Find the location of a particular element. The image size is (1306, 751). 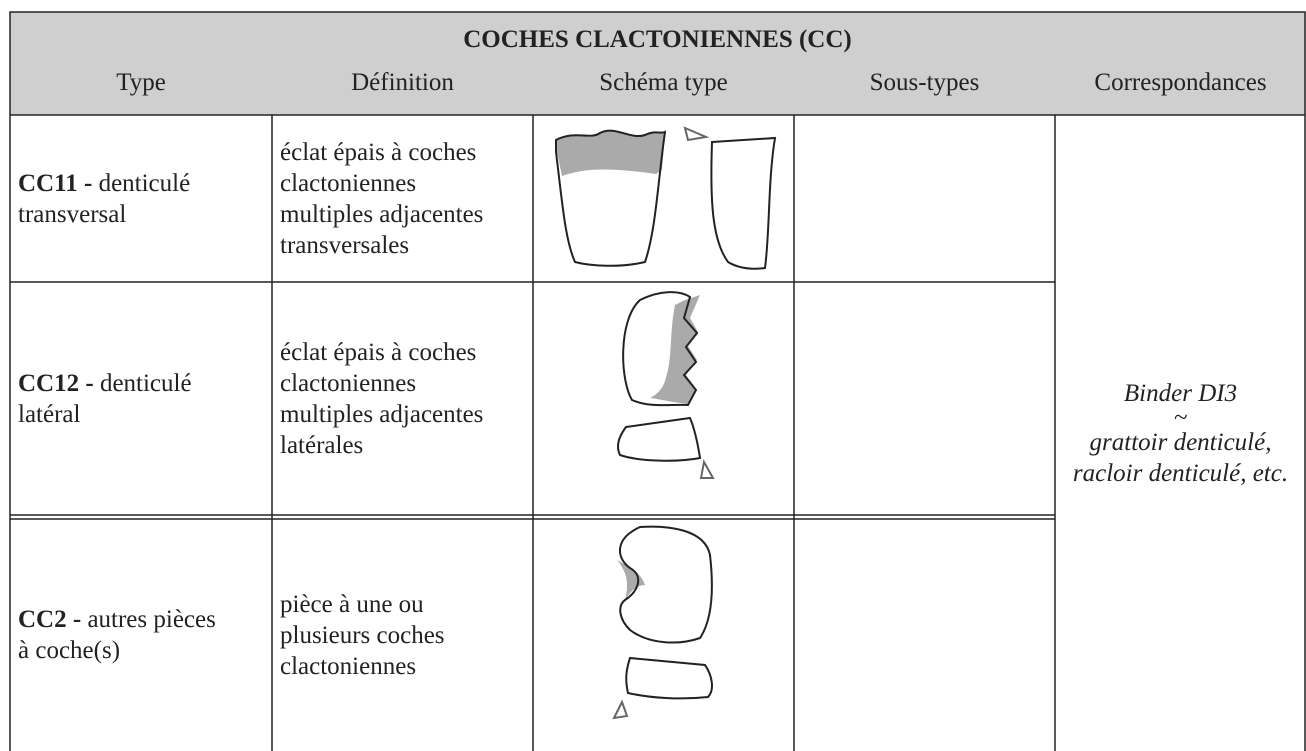

type-code: CC11 - is located at coordinates (55, 183).